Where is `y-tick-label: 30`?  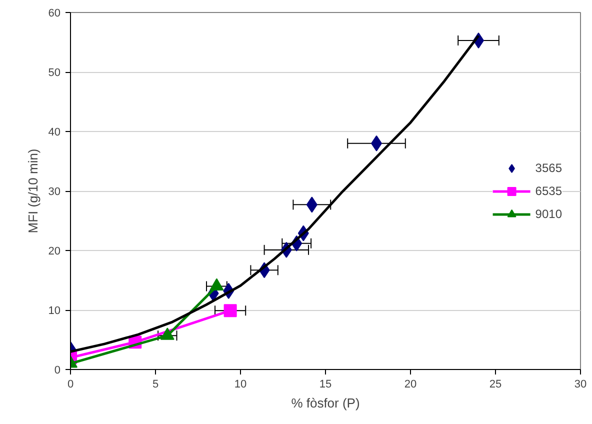
y-tick-label: 30 is located at coordinates (54, 192).